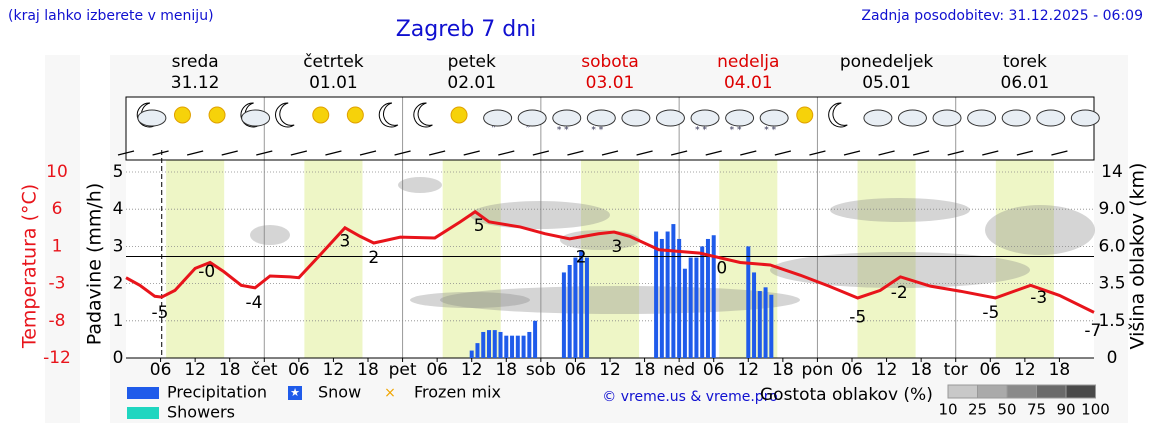  What do you see at coordinates (217, 392) in the screenshot?
I see `legend-label: Precipitation` at bounding box center [217, 392].